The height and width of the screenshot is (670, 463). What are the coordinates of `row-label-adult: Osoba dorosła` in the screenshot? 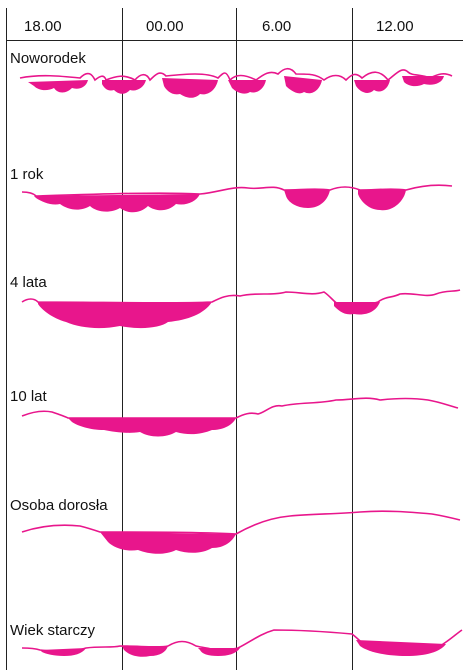 It's located at (59, 505).